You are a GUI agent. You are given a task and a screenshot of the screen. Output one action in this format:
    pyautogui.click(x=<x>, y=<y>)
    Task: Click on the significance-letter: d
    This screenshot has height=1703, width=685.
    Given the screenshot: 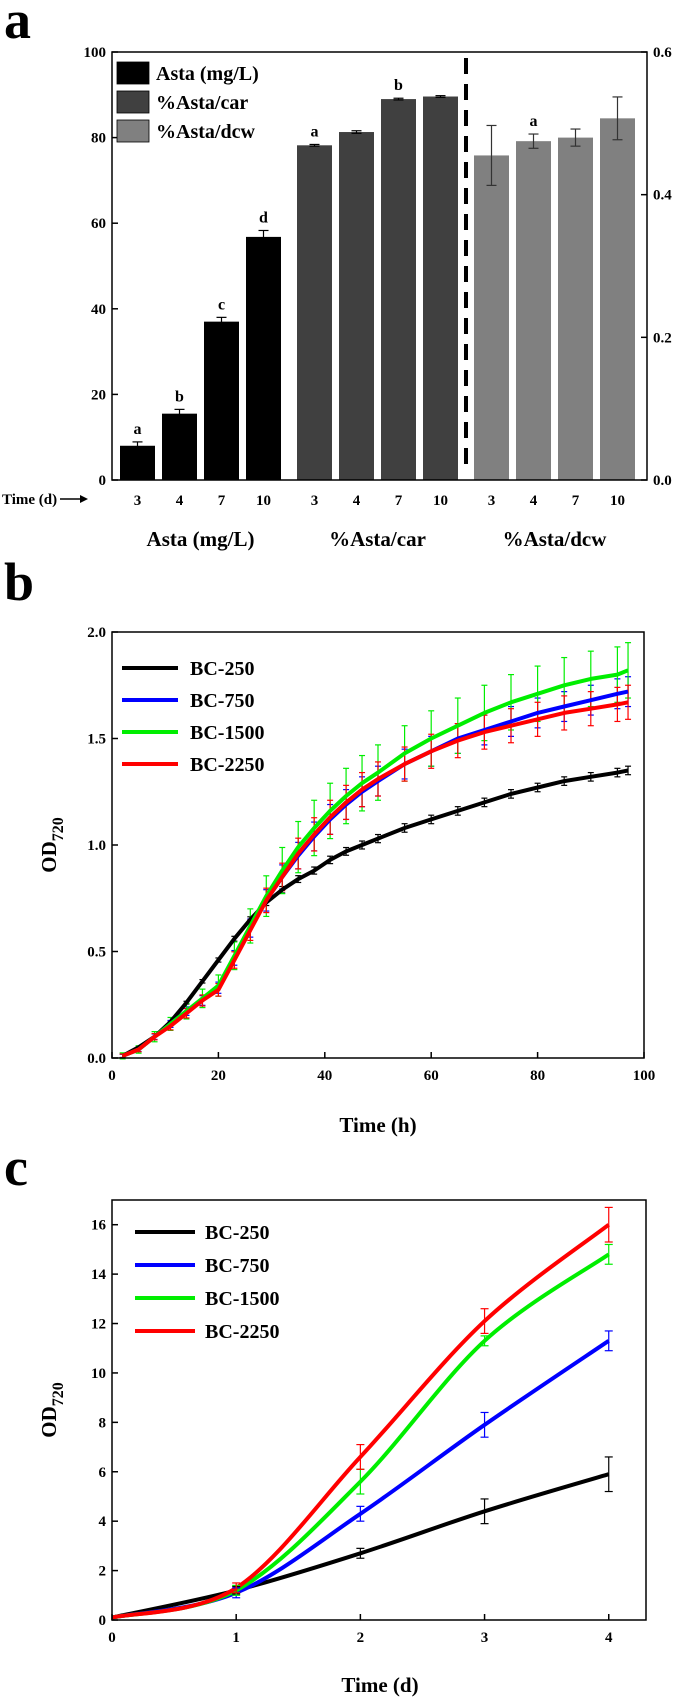 What is the action you would take?
    pyautogui.click(x=263, y=217)
    